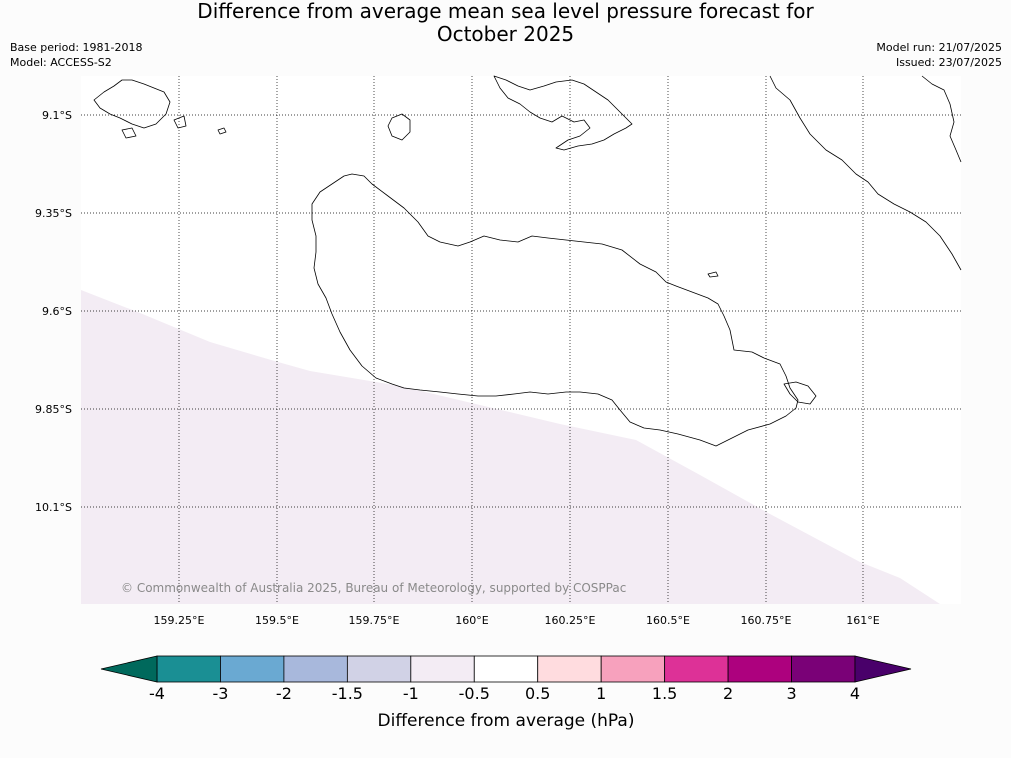 The image size is (1011, 758). Describe the element at coordinates (277, 620) in the screenshot. I see `lon-label-159-5: 159.5°E` at that location.